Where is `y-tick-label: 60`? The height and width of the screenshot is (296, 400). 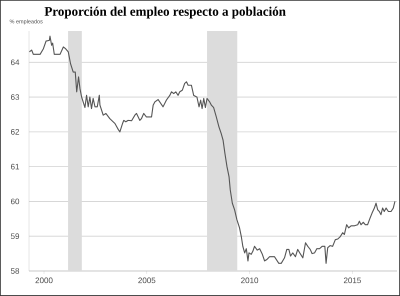 y-tick-label: 60 is located at coordinates (15, 201).